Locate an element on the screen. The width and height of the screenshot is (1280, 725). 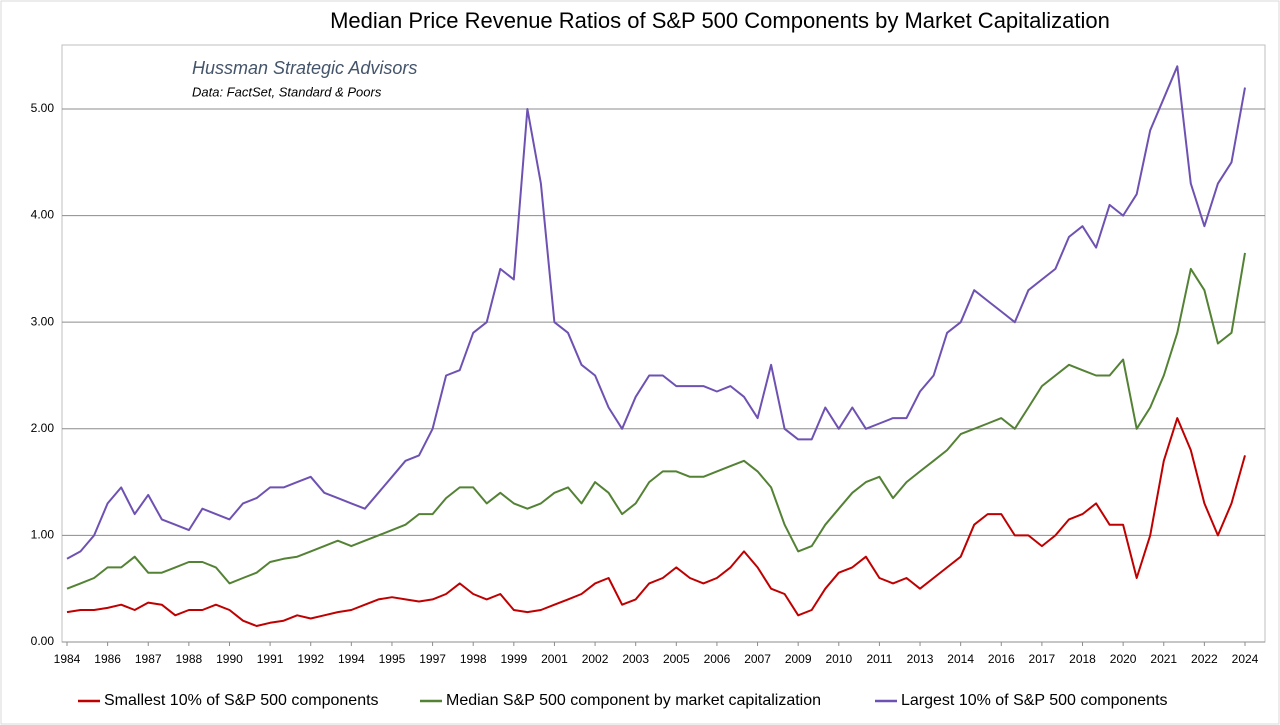
x-tick-label: 1998 is located at coordinates (473, 659).